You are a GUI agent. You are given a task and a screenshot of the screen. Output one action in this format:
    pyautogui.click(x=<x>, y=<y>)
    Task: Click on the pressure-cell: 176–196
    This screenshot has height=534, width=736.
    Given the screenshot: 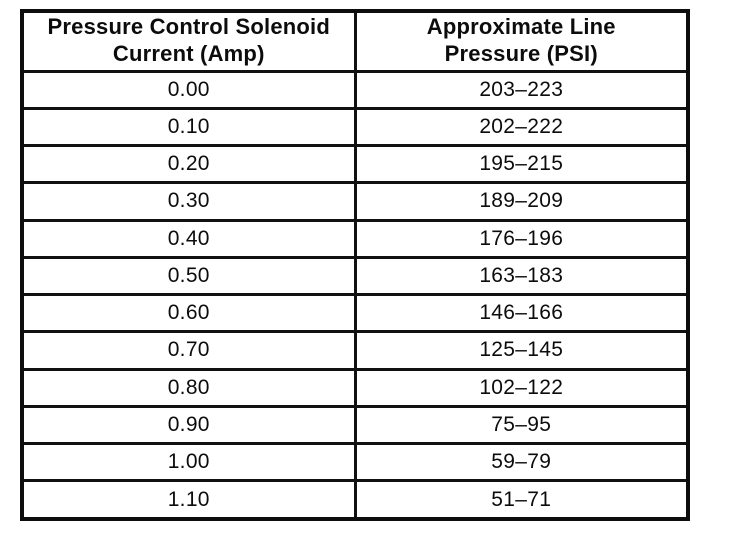 What is the action you would take?
    pyautogui.click(x=521, y=238)
    